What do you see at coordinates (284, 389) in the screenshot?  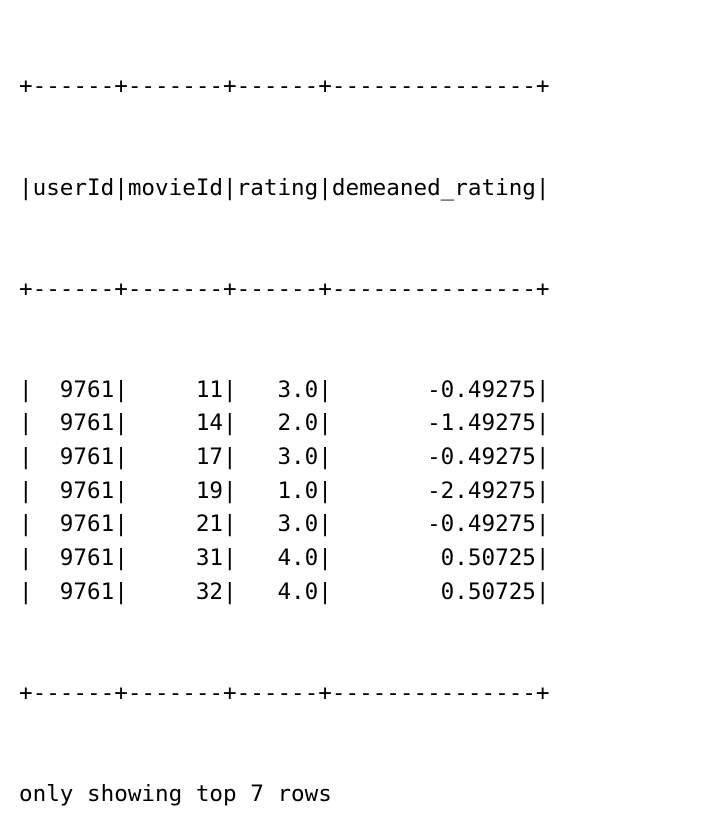 I see `table-row: | 9761| 11| 3.0| -0.49275|` at bounding box center [284, 389].